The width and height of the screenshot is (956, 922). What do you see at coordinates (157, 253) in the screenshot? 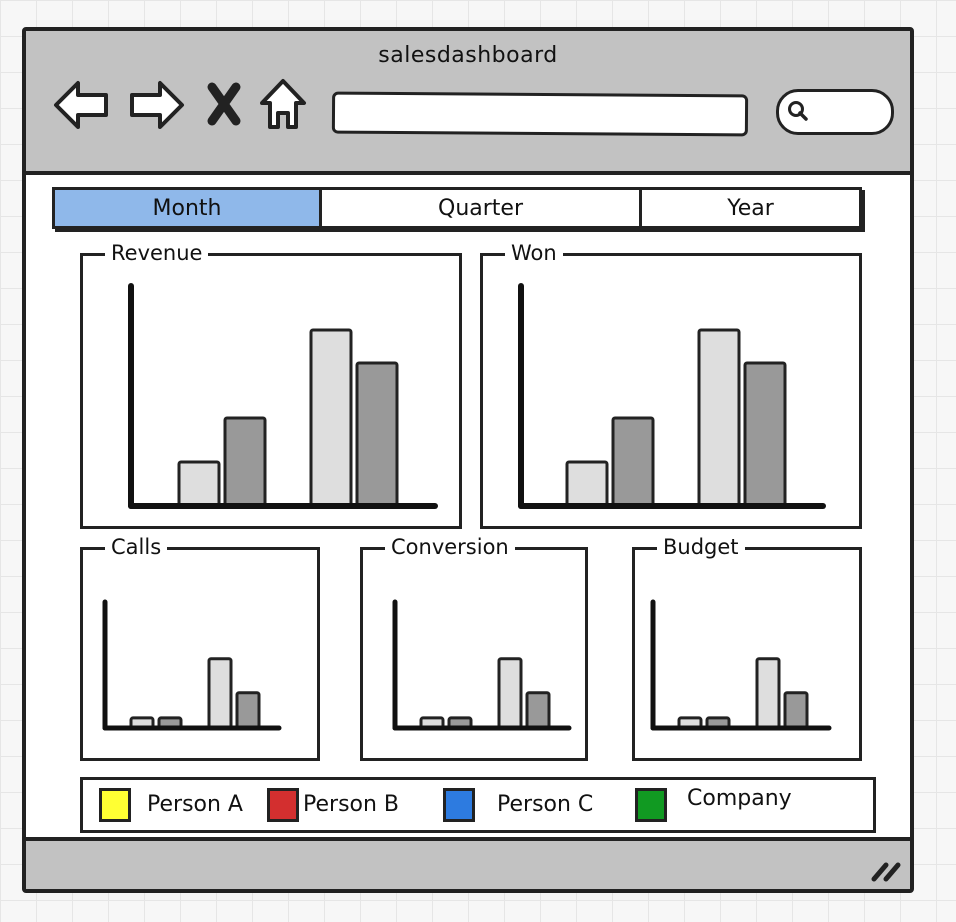
I see `panel-title: Revenue` at bounding box center [157, 253].